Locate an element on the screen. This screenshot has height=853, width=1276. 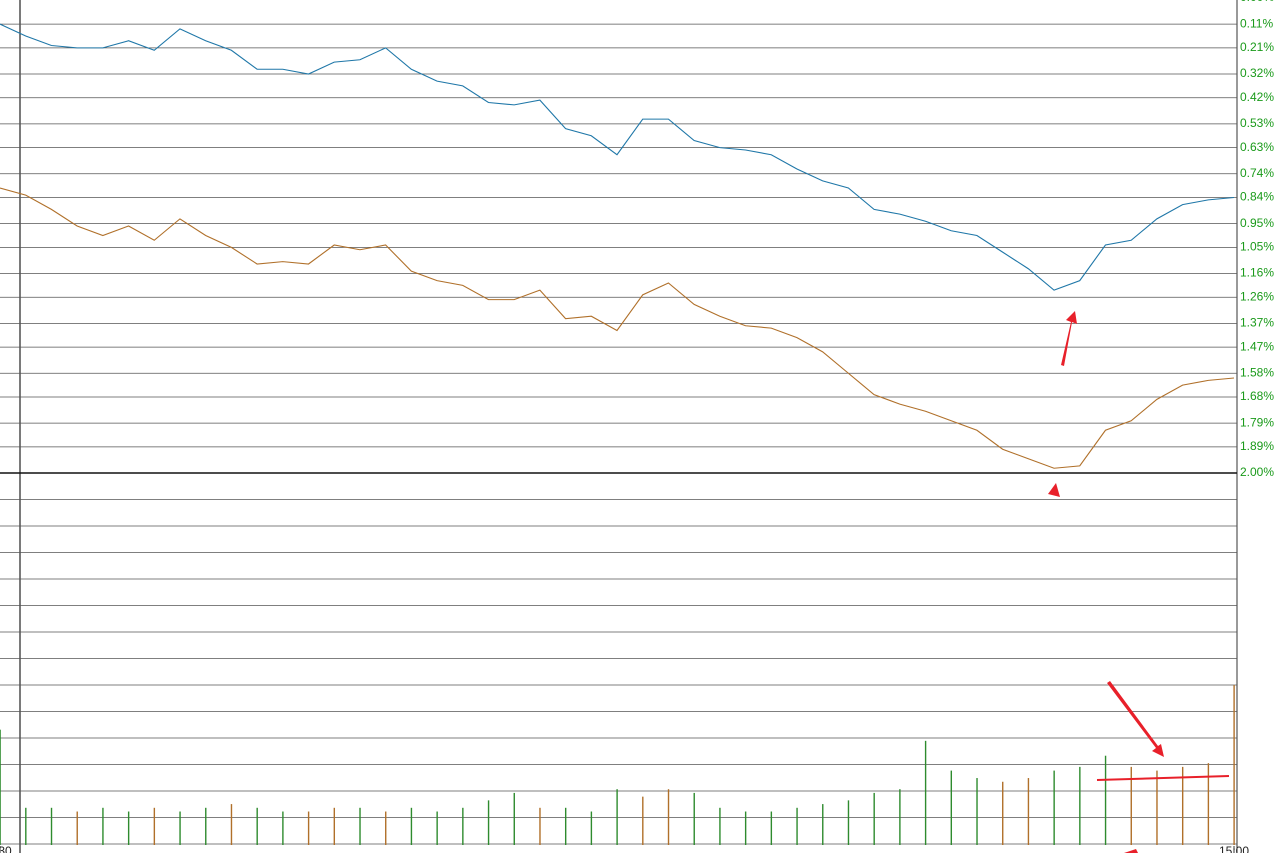
y-tick-label: 0.00% is located at coordinates (1257, 2).